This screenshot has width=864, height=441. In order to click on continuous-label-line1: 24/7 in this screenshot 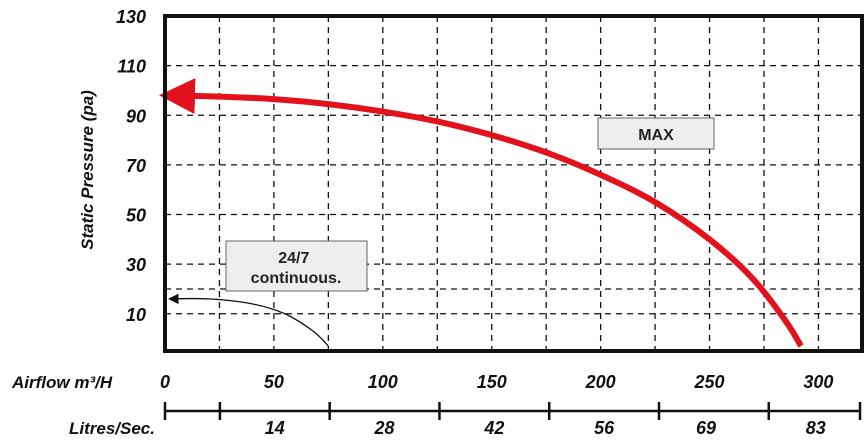, I will do `click(293, 258)`.